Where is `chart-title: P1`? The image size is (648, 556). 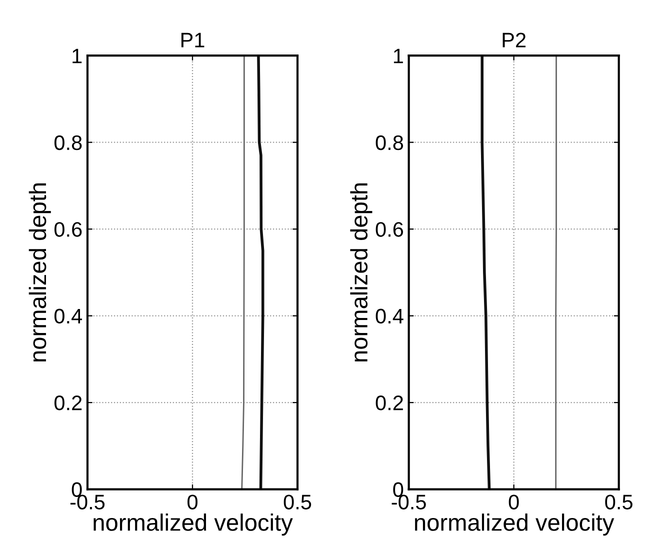 chart-title: P1 is located at coordinates (192, 40).